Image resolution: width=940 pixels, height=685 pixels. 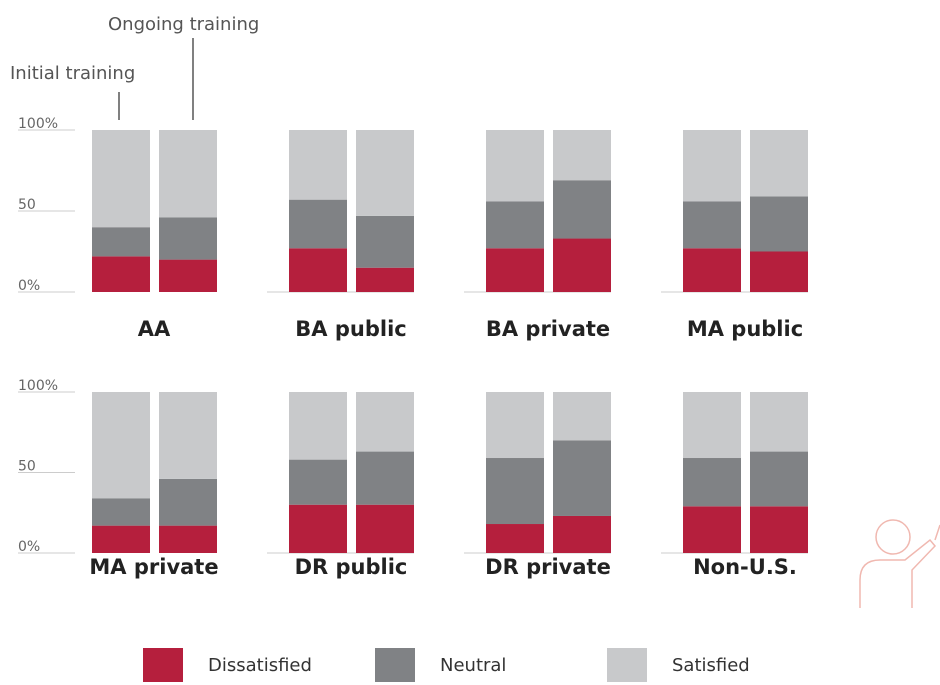 What do you see at coordinates (260, 665) in the screenshot?
I see `legend-label: Dissatisfied` at bounding box center [260, 665].